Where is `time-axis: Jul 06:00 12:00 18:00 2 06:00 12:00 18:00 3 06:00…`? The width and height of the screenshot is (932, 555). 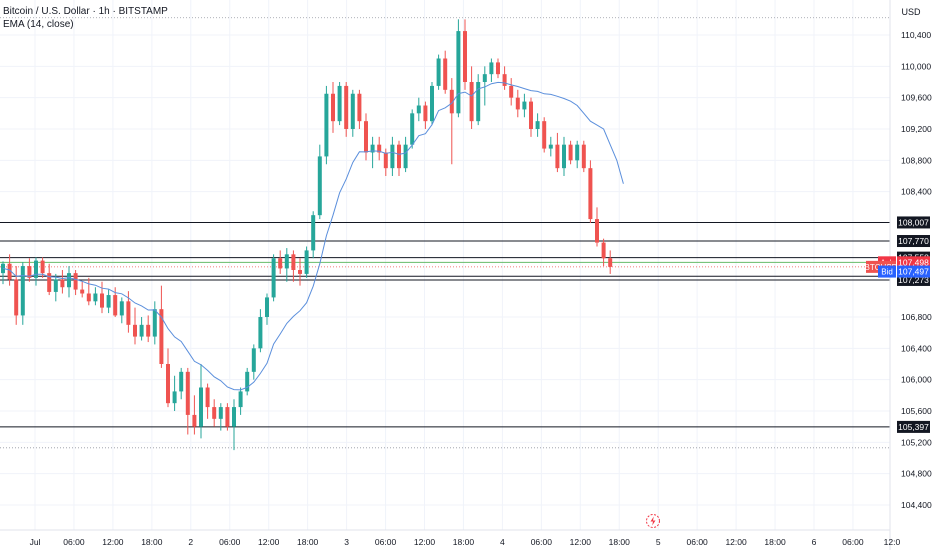
time-axis: Jul 06:00 12:00 18:00 2 06:00 12:00 18:00 3 06:00… is located at coordinates (450, 538).